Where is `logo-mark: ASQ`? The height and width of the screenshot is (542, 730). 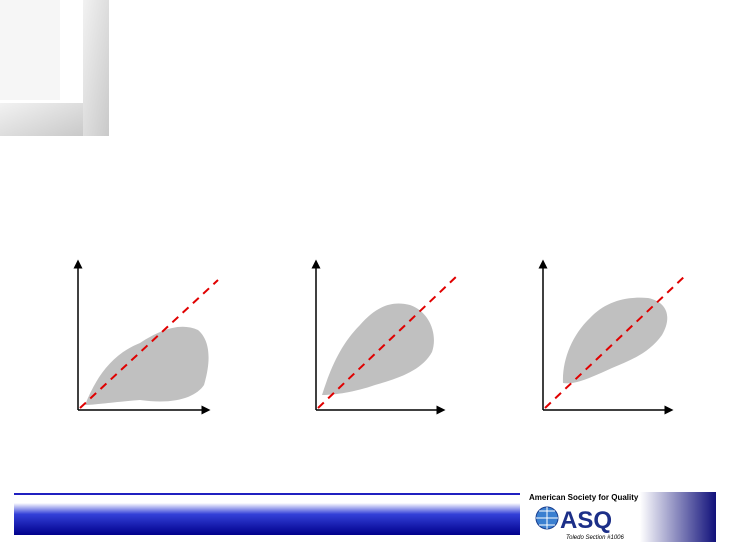
logo-mark: ASQ is located at coordinates (586, 520).